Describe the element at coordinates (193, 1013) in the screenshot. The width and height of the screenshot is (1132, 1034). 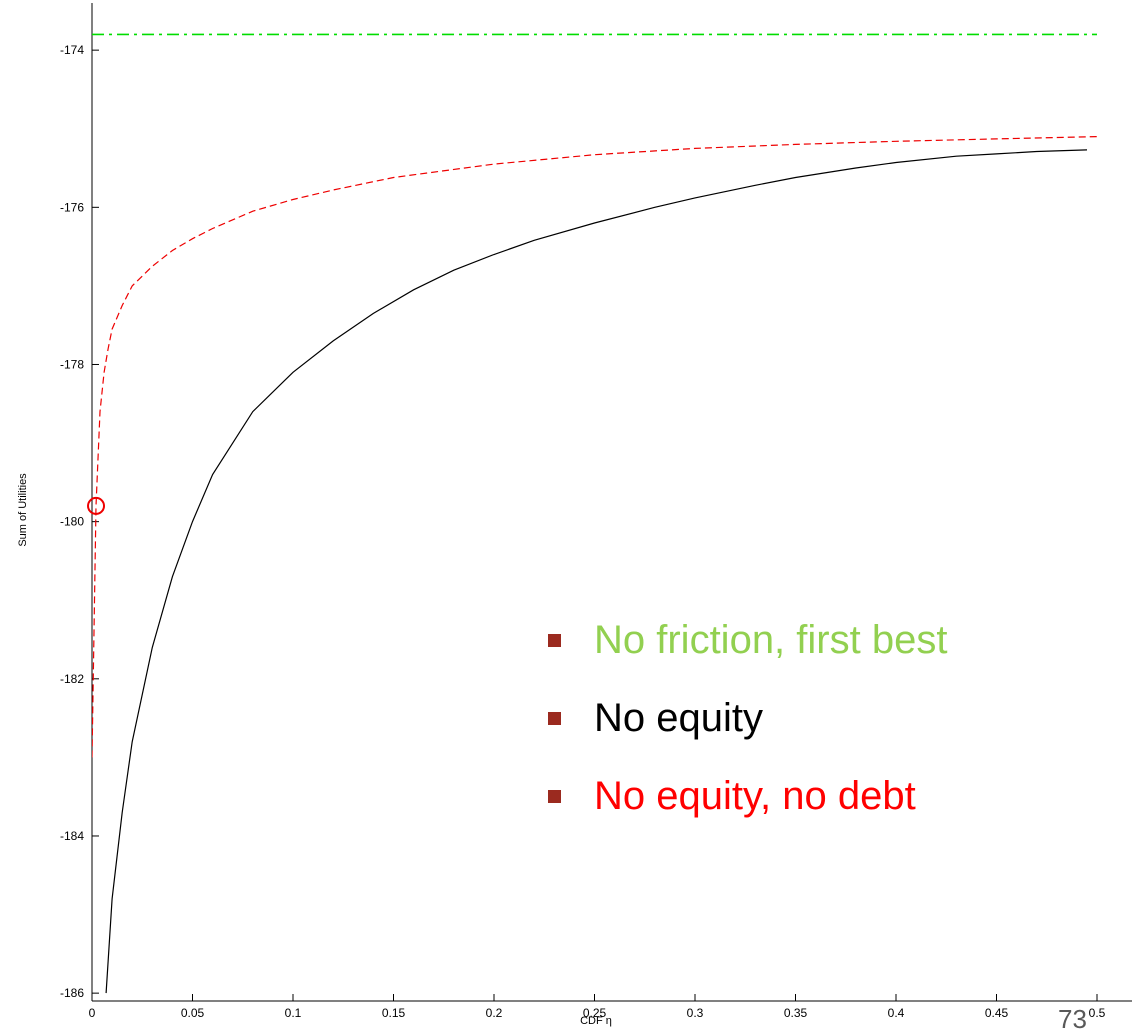
I see `x-tick-label: 0.05` at that location.